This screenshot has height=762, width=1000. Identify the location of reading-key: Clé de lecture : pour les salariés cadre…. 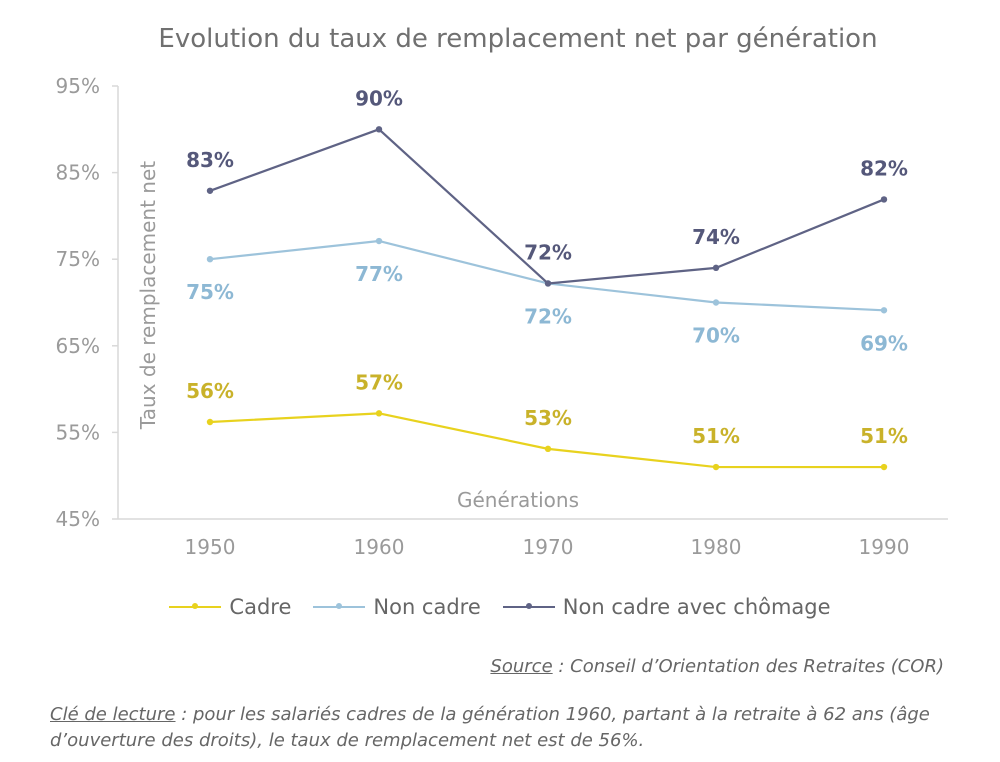
(500, 728).